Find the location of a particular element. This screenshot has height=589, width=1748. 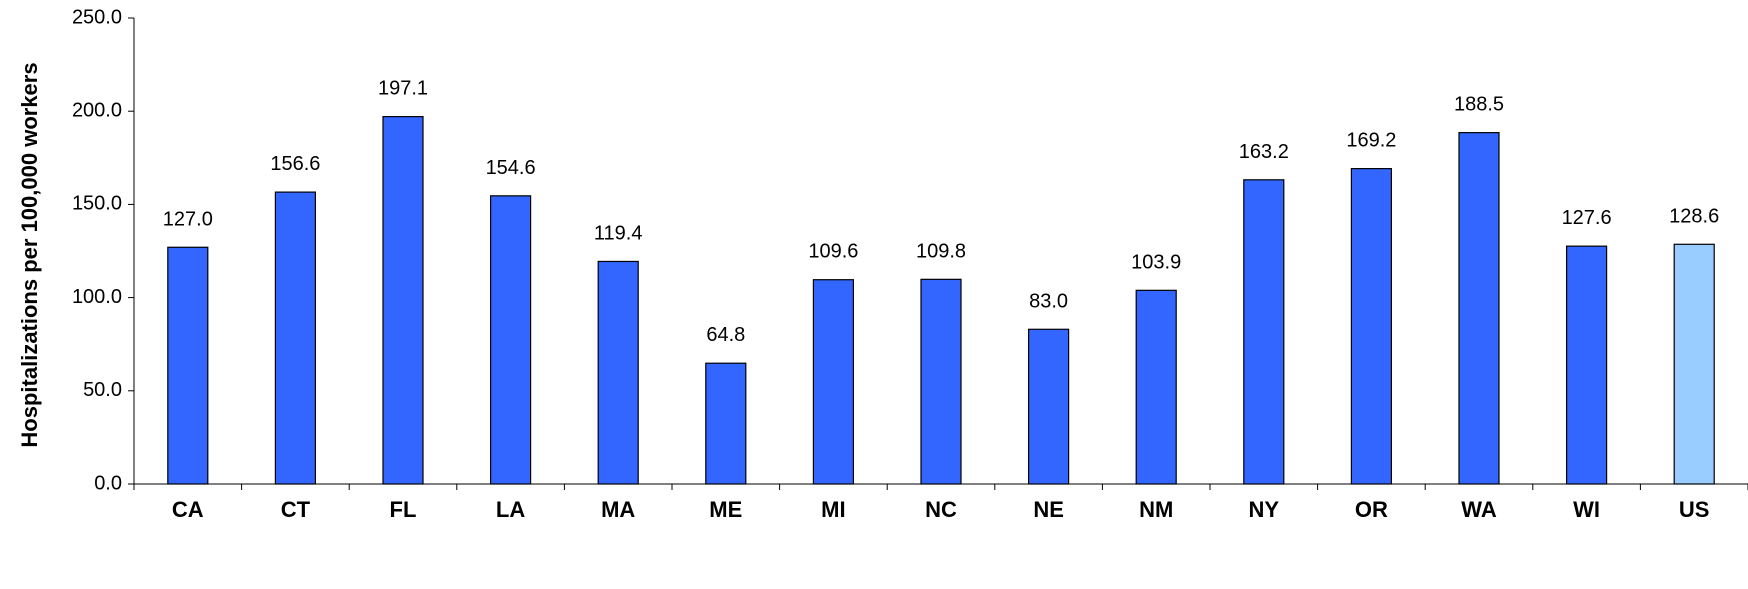

y-tick-label: 100.0 is located at coordinates (97, 297).